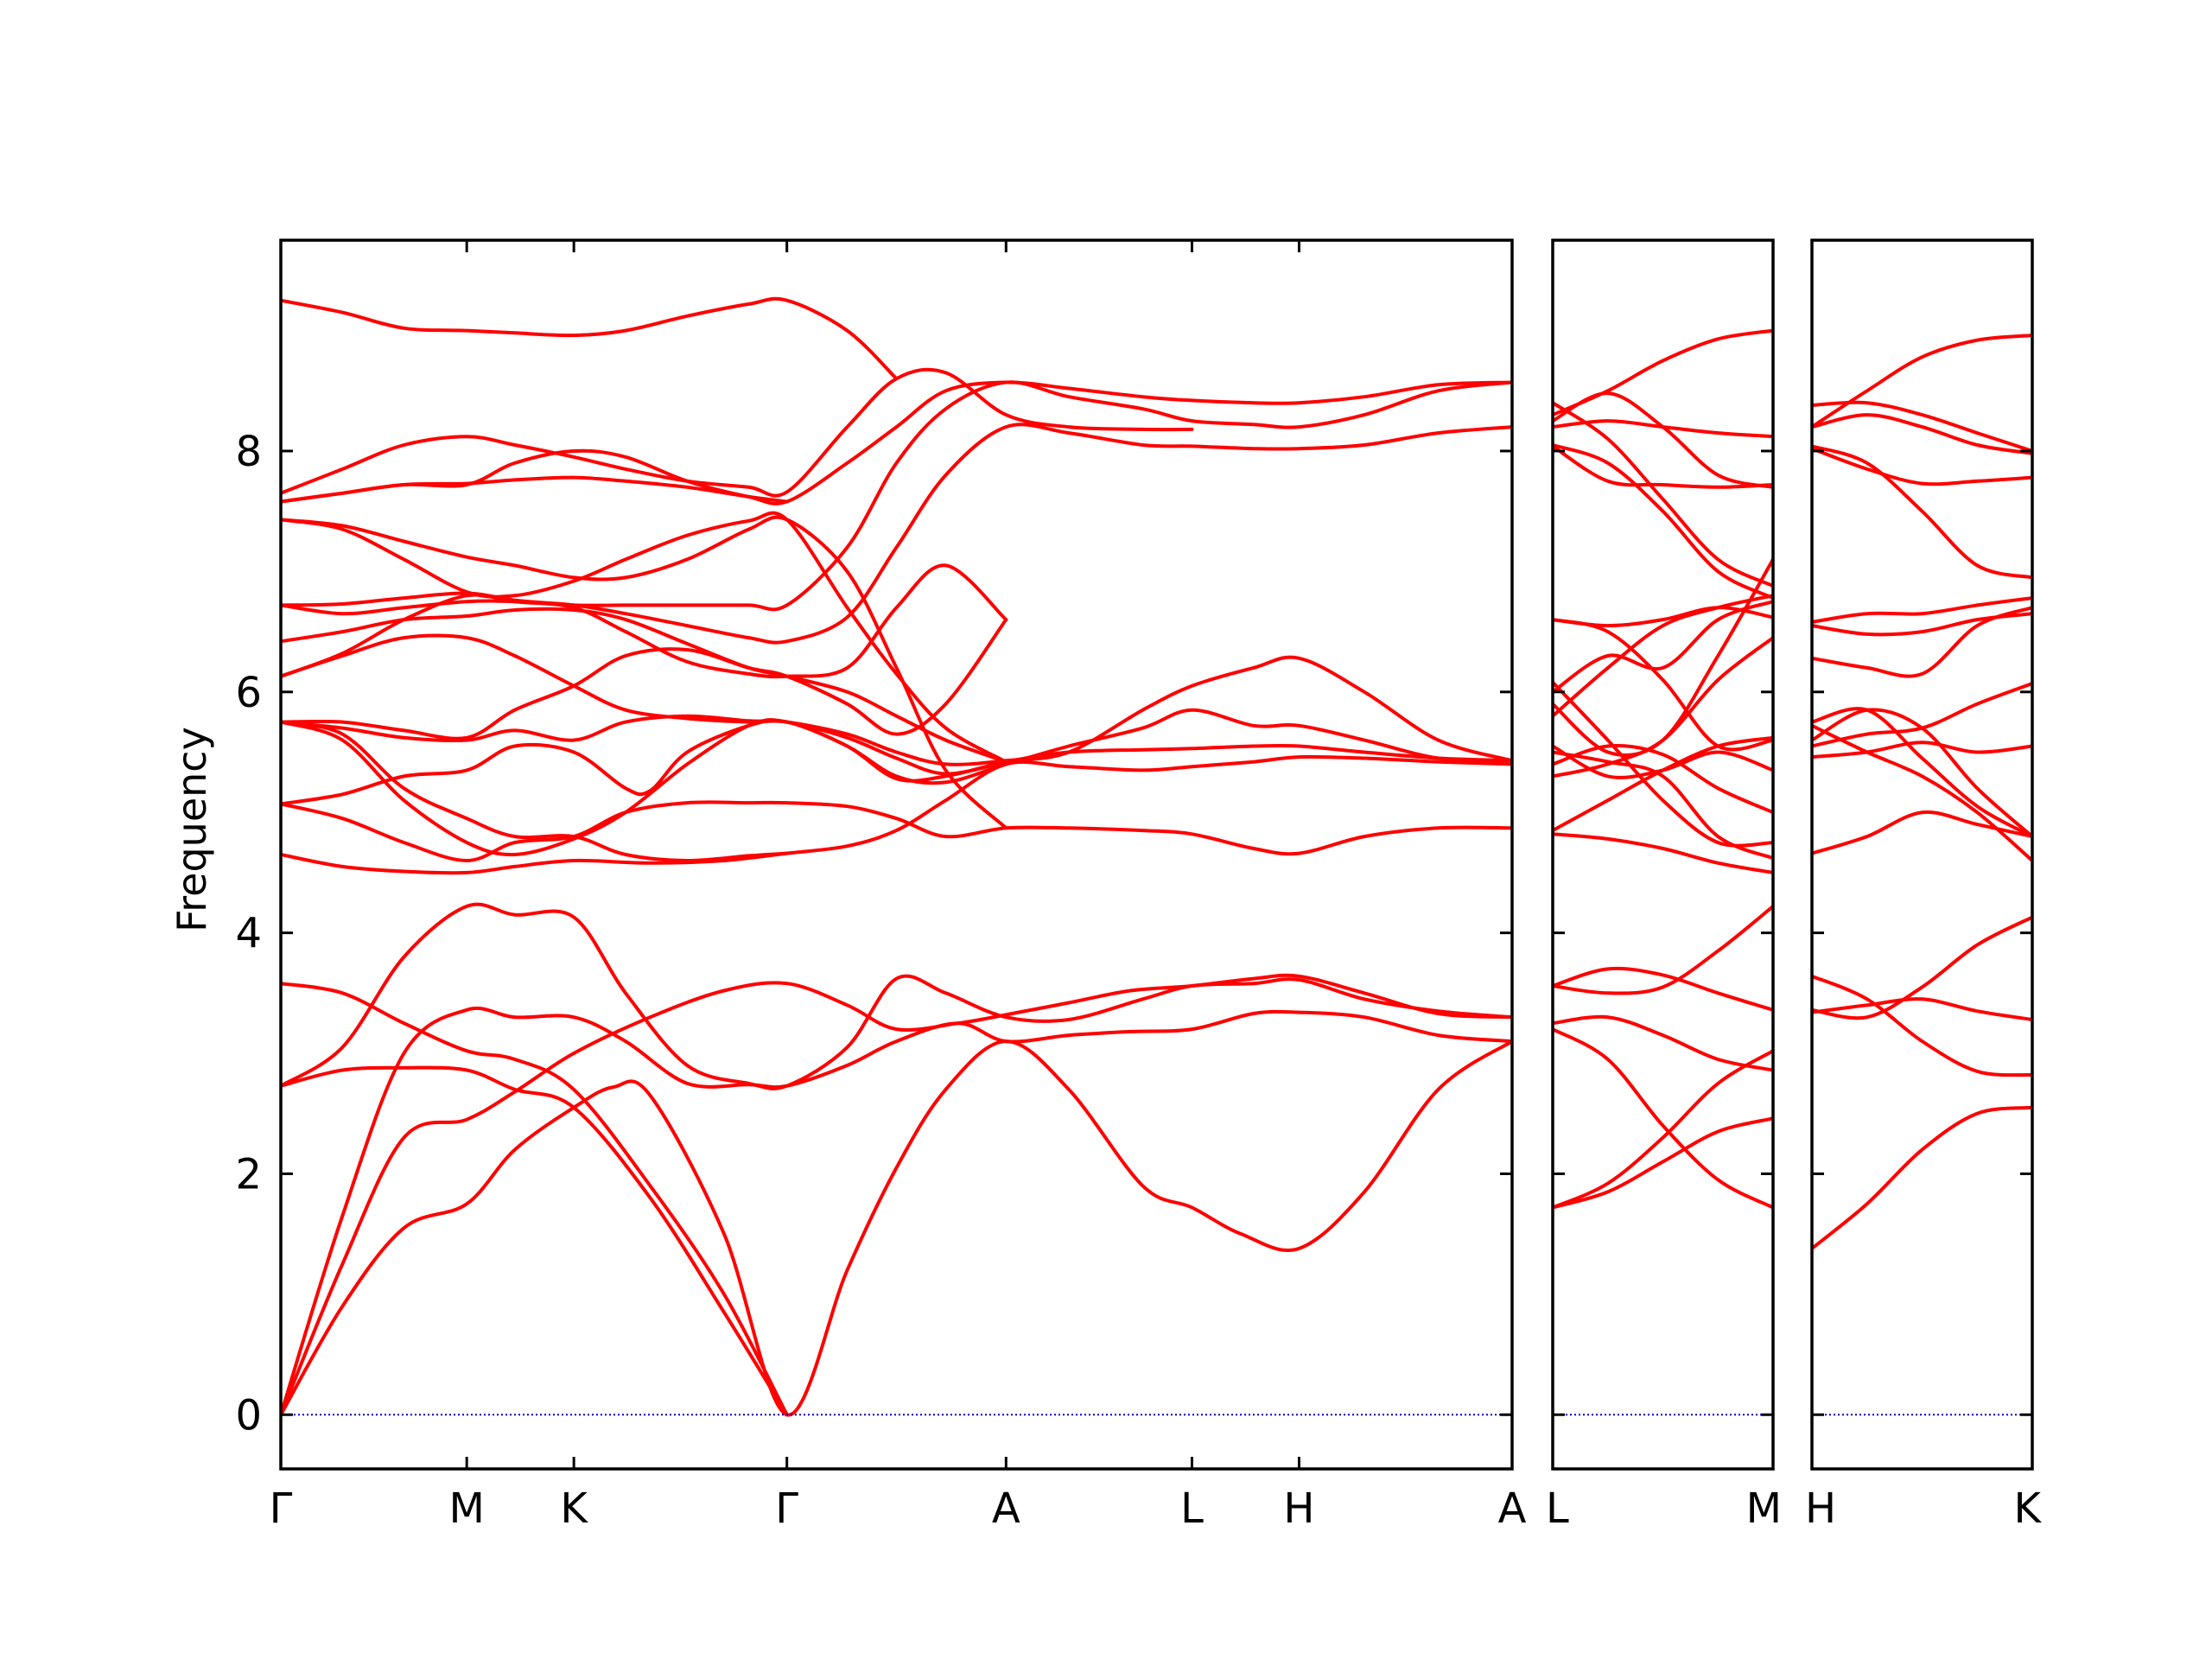 This screenshot has height=1659, width=2212. Describe the element at coordinates (248, 452) in the screenshot. I see `y-tick-label: 8` at that location.